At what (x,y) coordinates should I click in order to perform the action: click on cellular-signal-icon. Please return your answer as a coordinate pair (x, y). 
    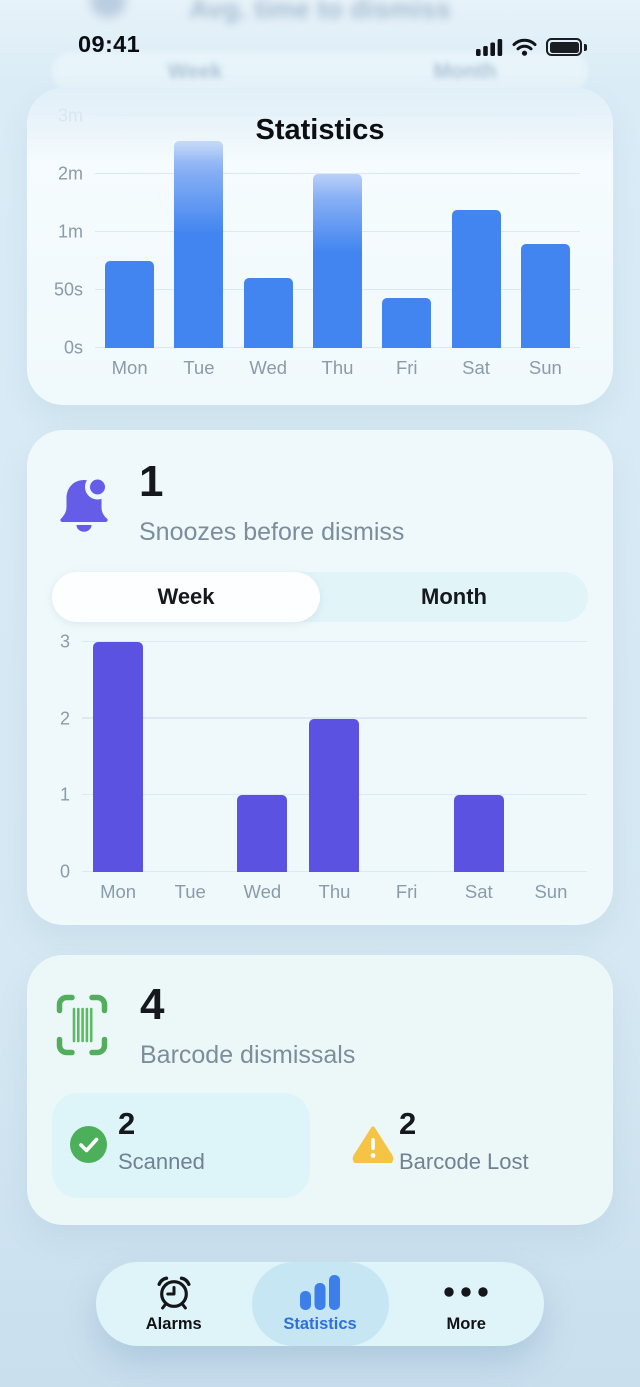
    Looking at the image, I should click on (489, 47).